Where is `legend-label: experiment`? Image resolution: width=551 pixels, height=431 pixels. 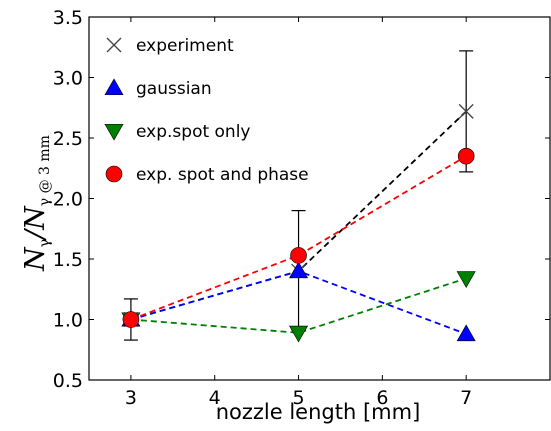
legend-label: experiment is located at coordinates (185, 46).